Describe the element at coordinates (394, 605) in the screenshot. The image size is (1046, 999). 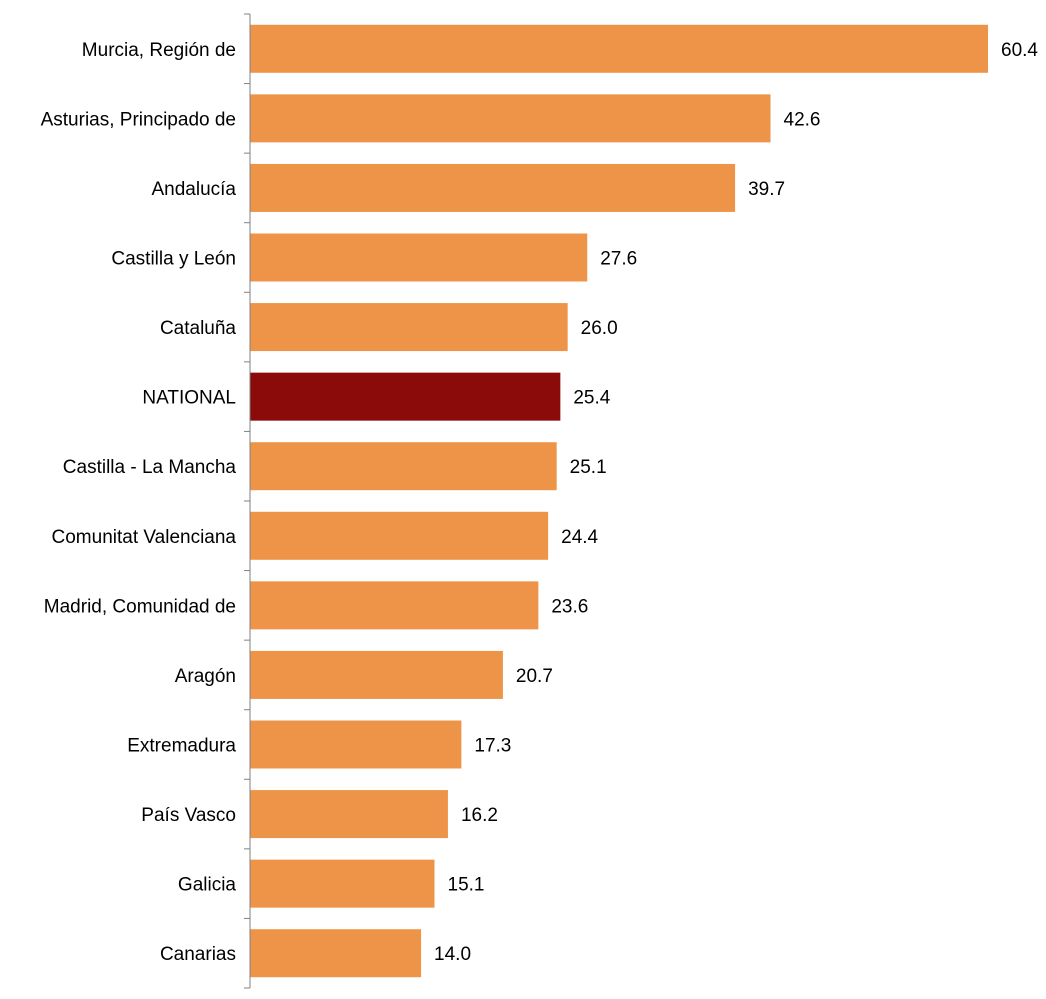
I see `bar-madrid-comunidad-de` at that location.